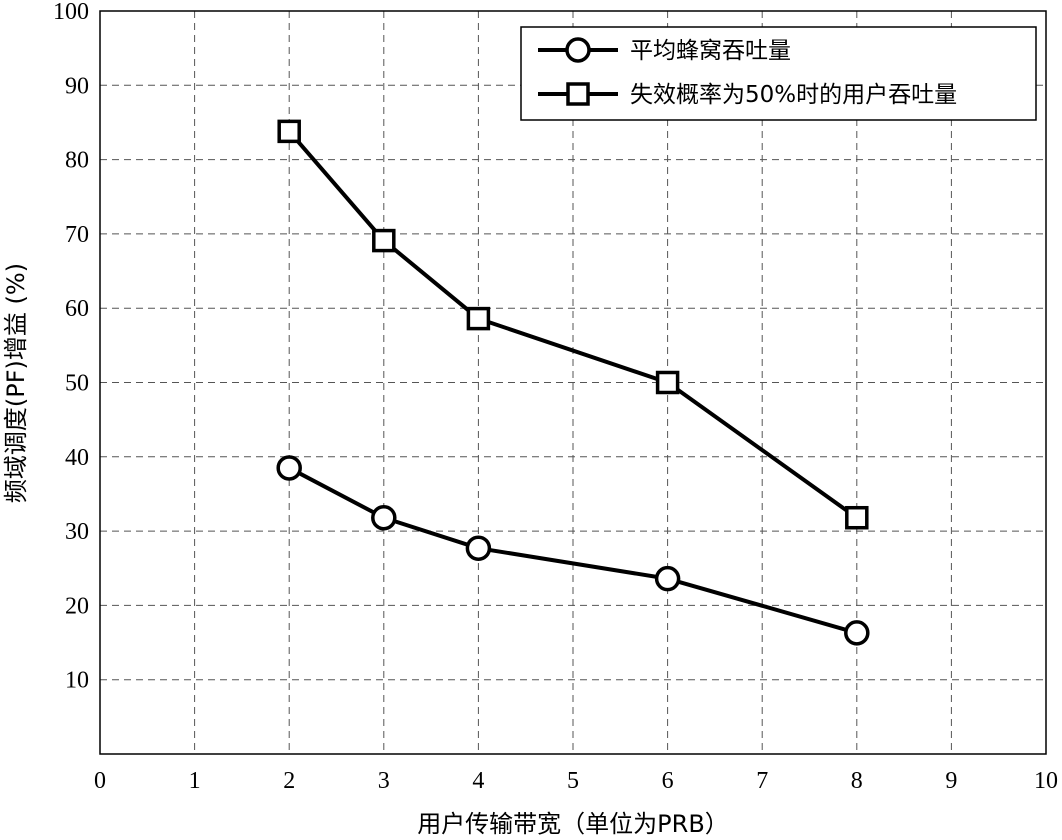  What do you see at coordinates (289, 781) in the screenshot?
I see `x-tick-label: 2` at bounding box center [289, 781].